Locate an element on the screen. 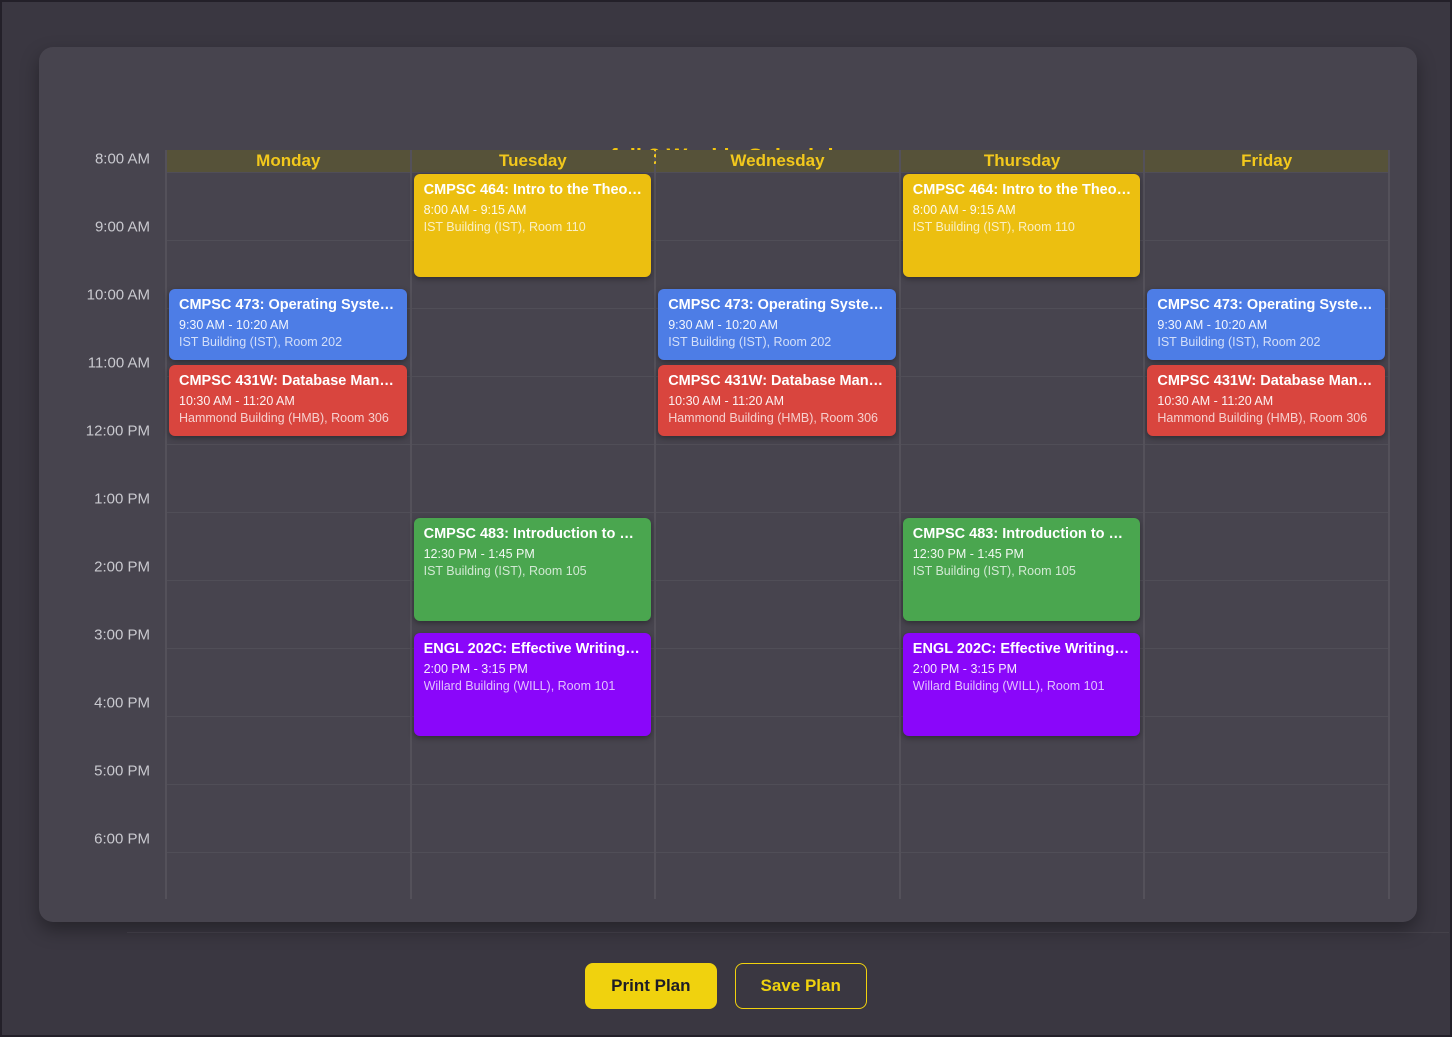 Image resolution: width=1452 pixels, height=1037 pixels. action-bar: Print Plan Save Plan is located at coordinates (726, 986).